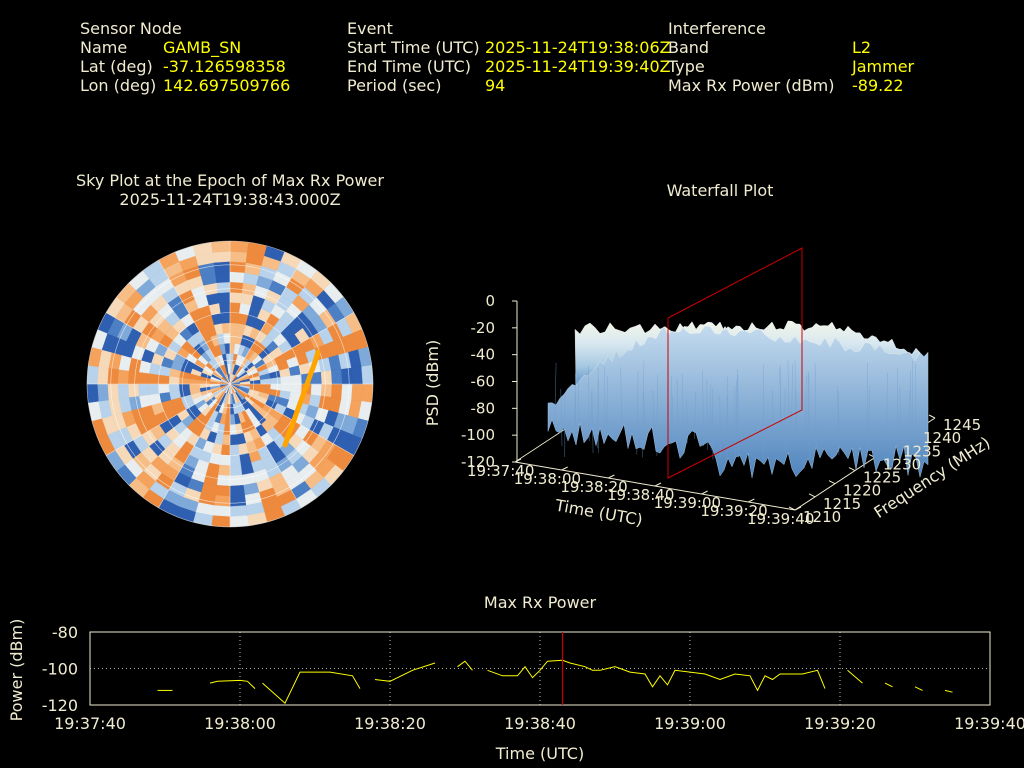 This screenshot has height=768, width=1024. What do you see at coordinates (962, 425) in the screenshot?
I see `waterfall-freq-tick-label: 1245` at bounding box center [962, 425].